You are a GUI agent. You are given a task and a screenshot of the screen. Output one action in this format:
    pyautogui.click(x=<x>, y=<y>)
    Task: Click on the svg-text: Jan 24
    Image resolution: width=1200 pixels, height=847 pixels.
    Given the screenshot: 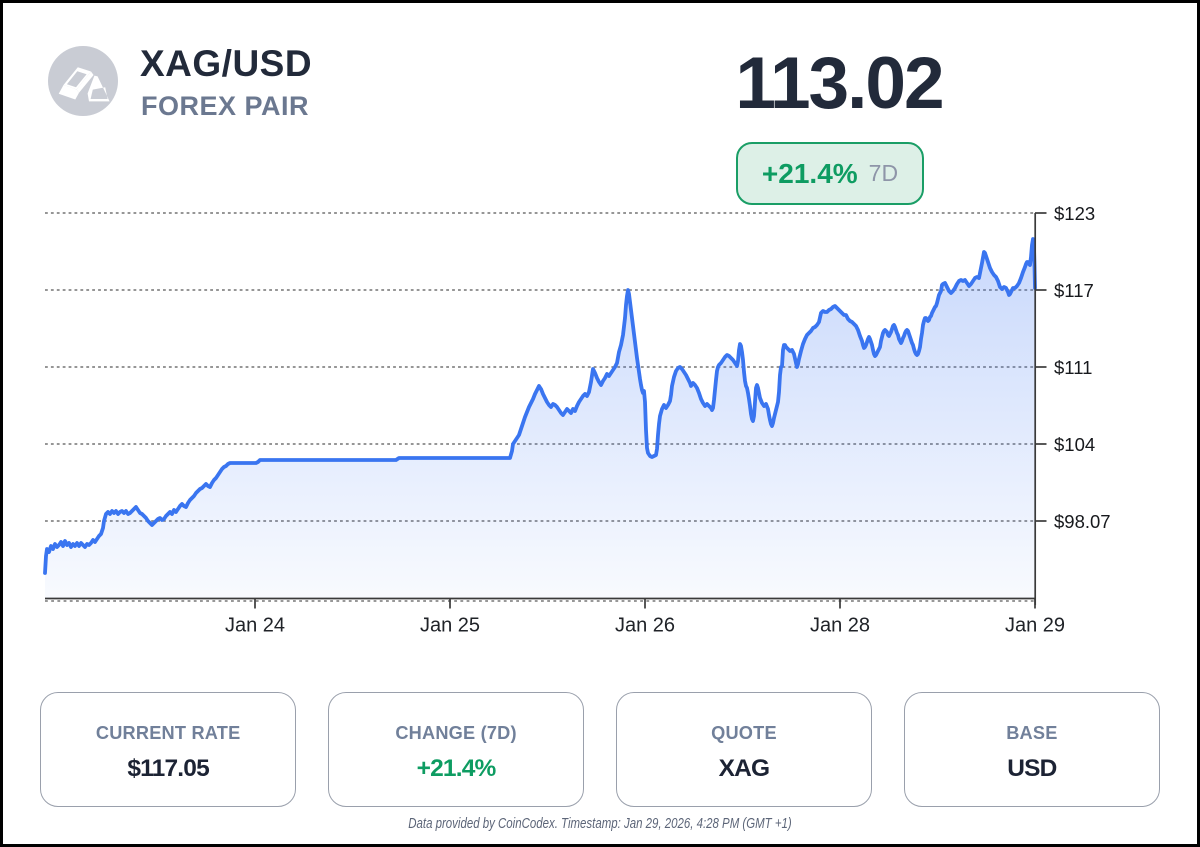 What is the action you would take?
    pyautogui.click(x=255, y=626)
    